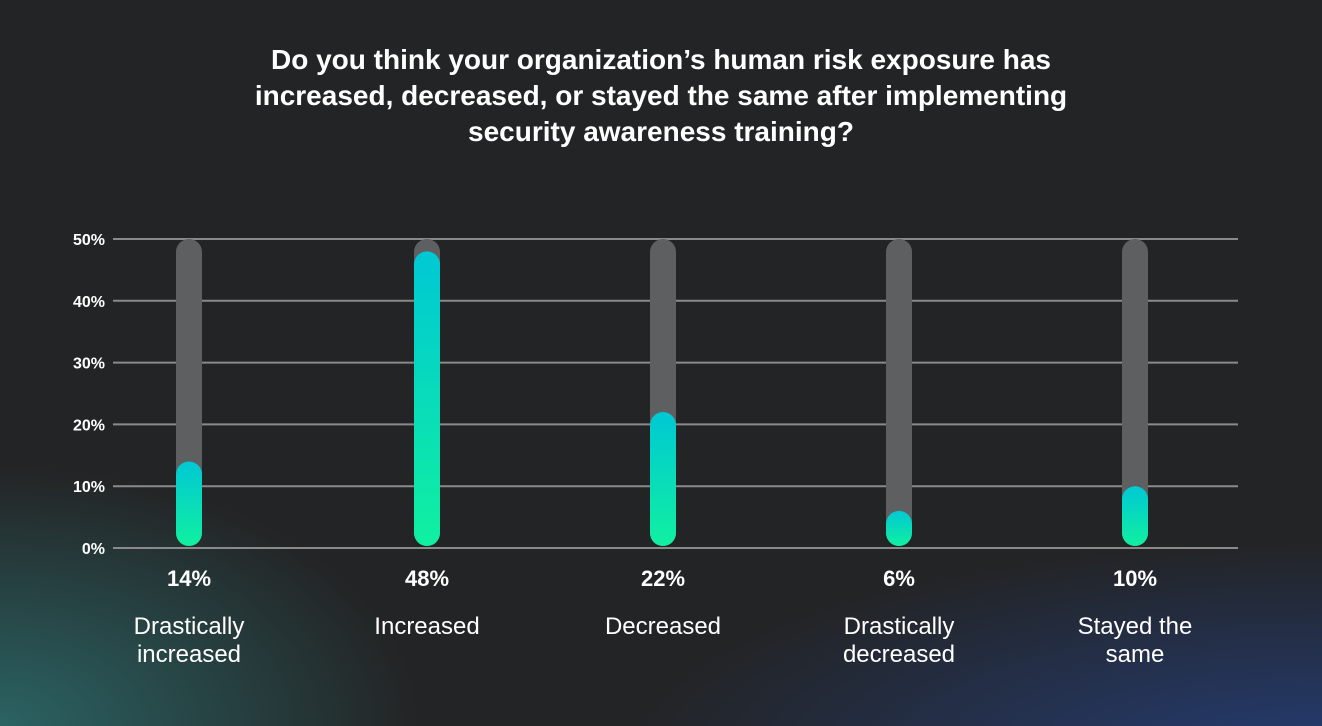  I want to click on value-label: 22%, so click(663, 578).